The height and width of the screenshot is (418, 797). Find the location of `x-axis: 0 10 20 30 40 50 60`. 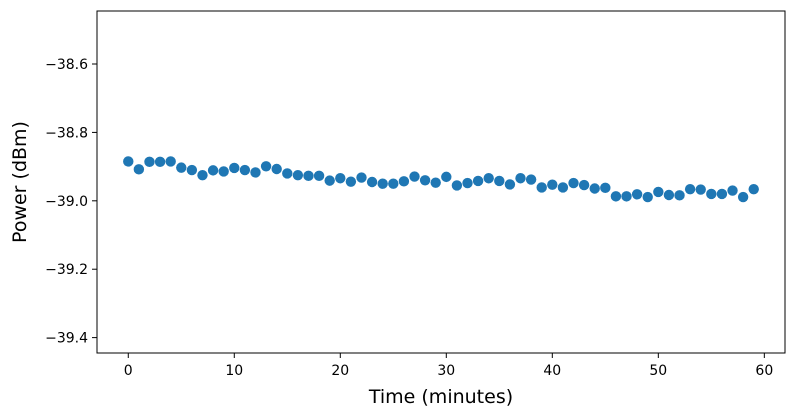

x-axis: 0 10 20 30 40 50 60 is located at coordinates (448, 366).